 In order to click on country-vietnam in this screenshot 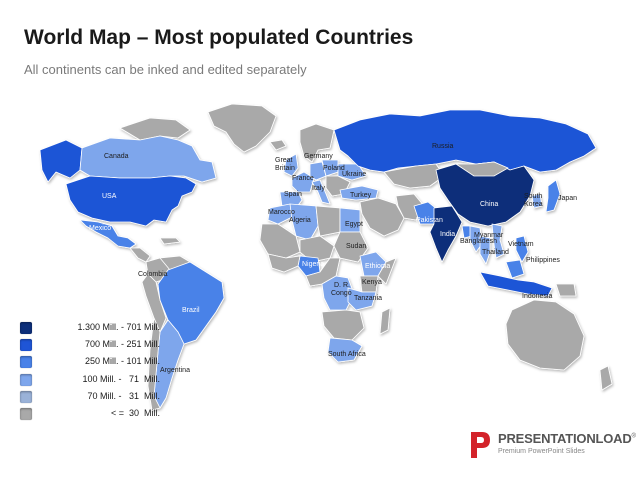, I will do `click(498, 241)`.